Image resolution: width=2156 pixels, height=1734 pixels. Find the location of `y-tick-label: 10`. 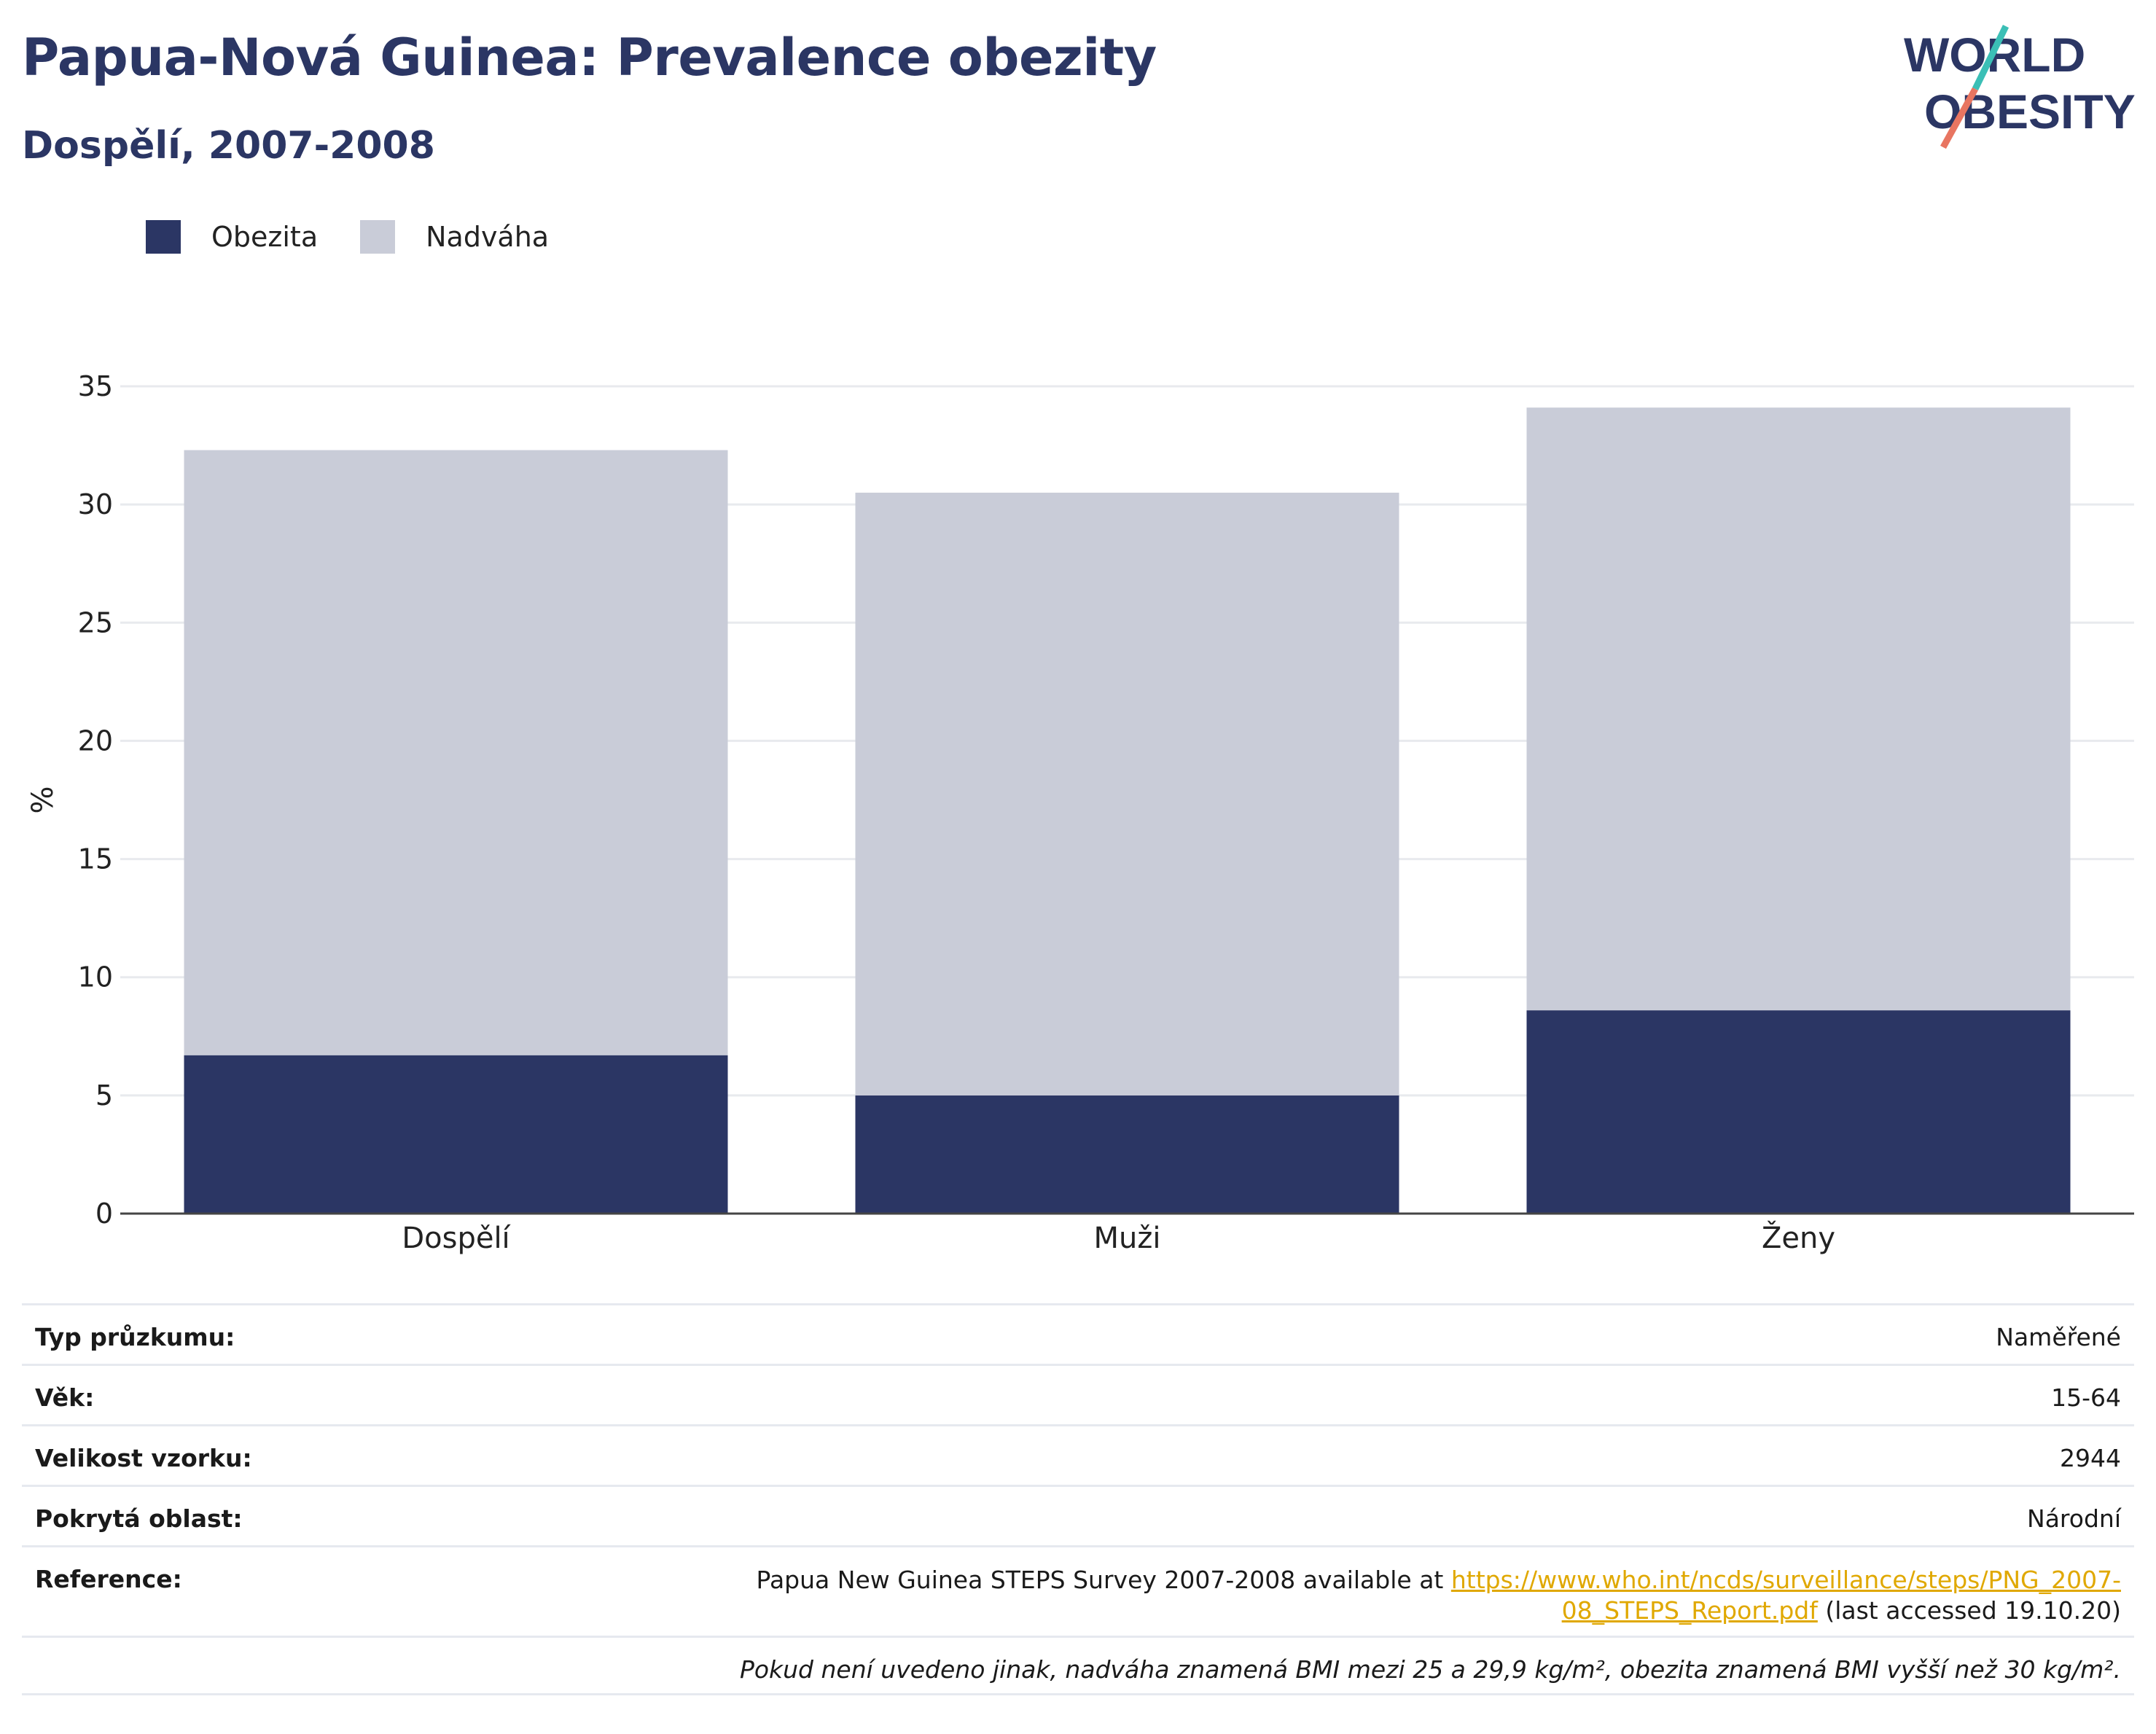

y-tick-label: 10 is located at coordinates (96, 977).